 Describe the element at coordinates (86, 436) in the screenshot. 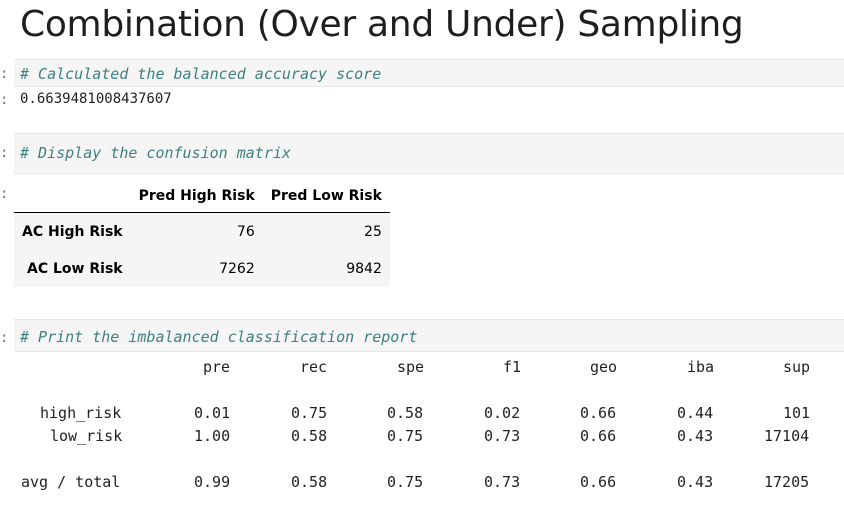

I see `report-row-label: low_risk` at that location.